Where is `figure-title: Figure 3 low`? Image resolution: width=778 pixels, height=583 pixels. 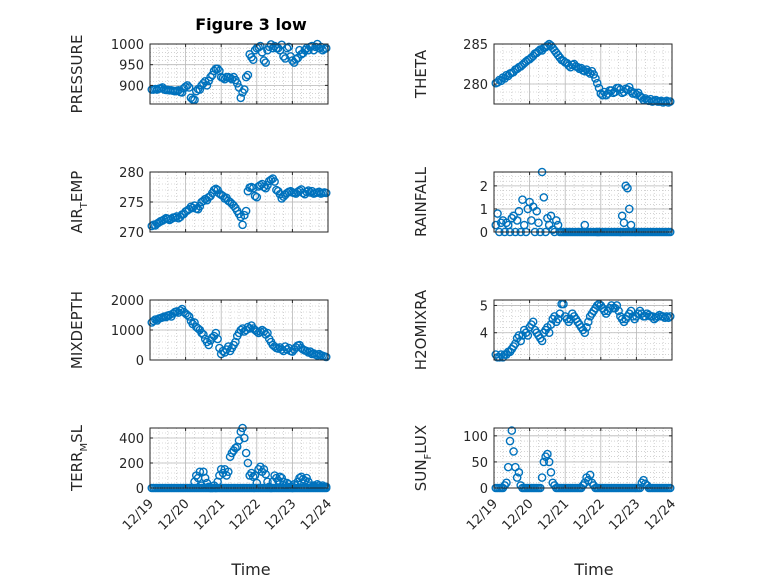
figure-title: Figure 3 low is located at coordinates (251, 24).